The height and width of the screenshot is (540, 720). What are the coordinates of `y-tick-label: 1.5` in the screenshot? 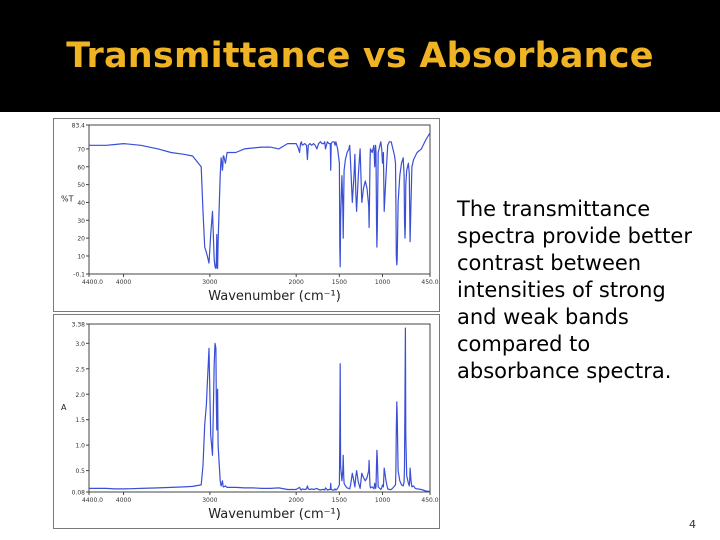 It's located at (80, 420).